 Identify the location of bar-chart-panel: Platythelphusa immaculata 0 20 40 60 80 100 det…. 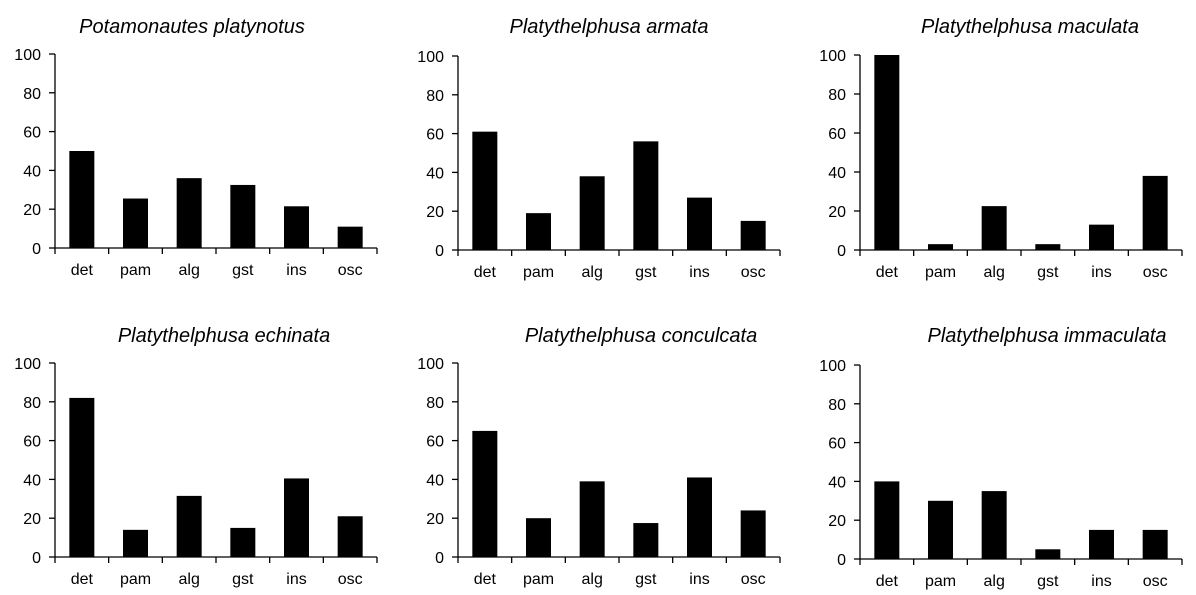
(1001, 457).